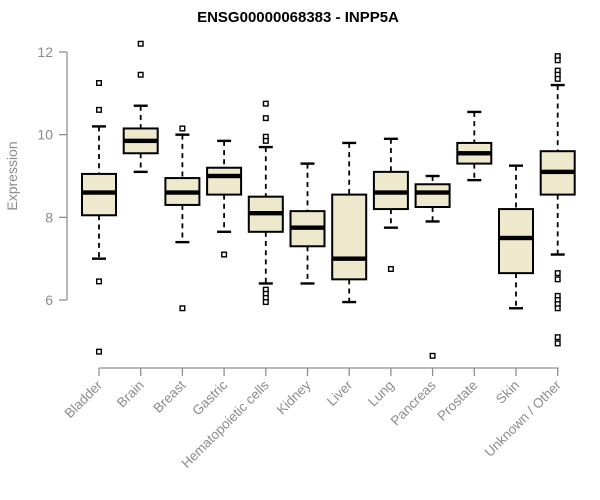  Describe the element at coordinates (557, 200) in the screenshot. I see `boxplot-unknown-other` at that location.